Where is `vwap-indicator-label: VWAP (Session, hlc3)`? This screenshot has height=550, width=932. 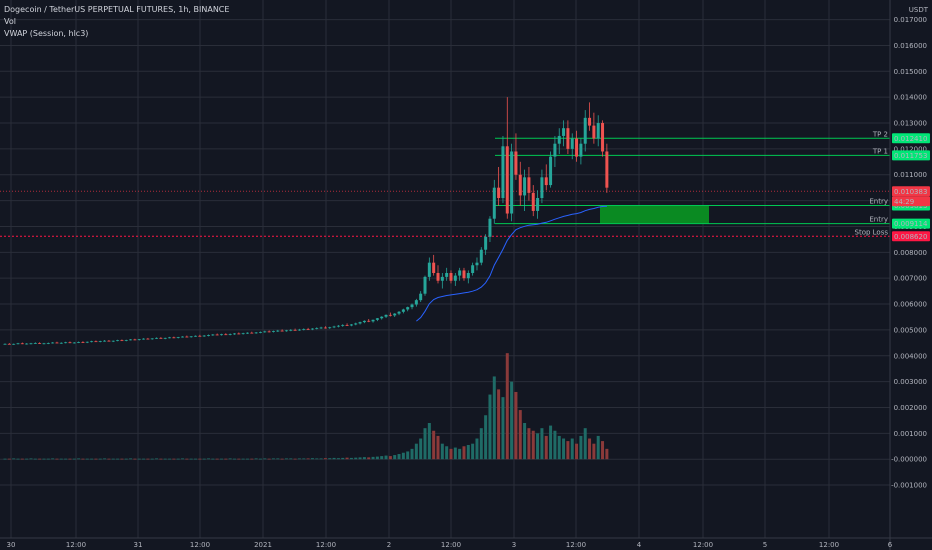 vwap-indicator-label: VWAP (Session, hlc3) is located at coordinates (46, 33).